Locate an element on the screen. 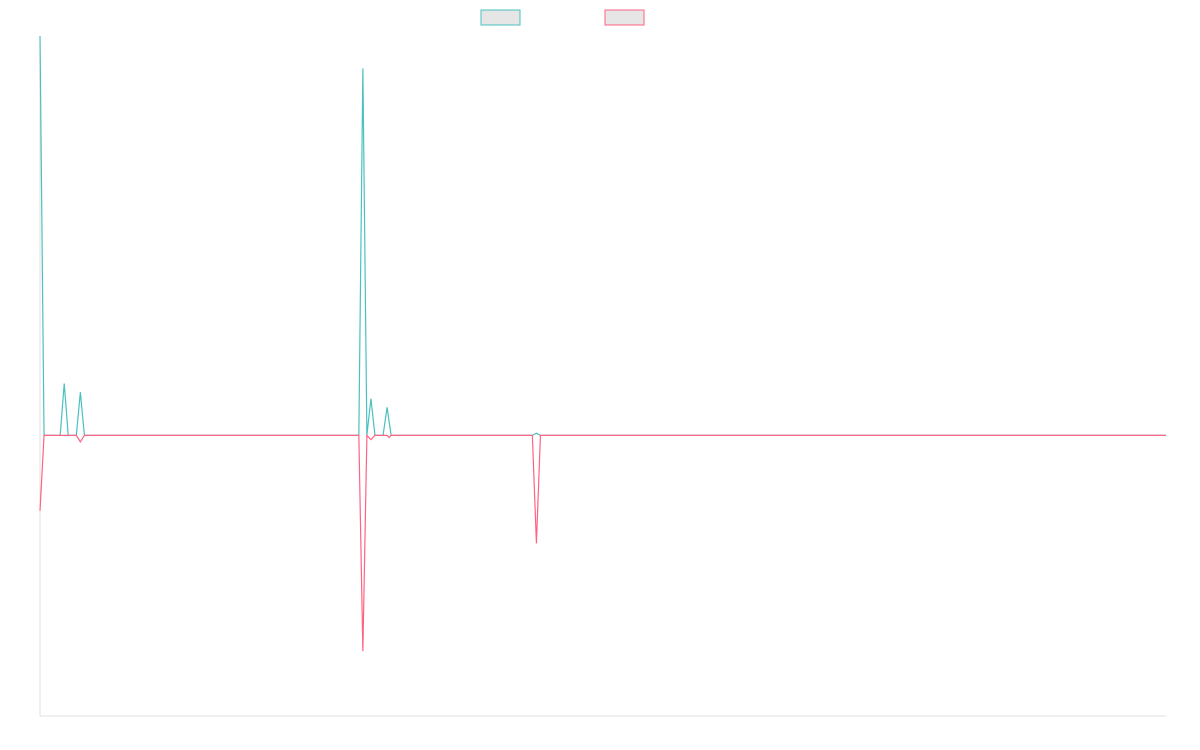 This screenshot has height=750, width=1200. legend is located at coordinates (562, 17).